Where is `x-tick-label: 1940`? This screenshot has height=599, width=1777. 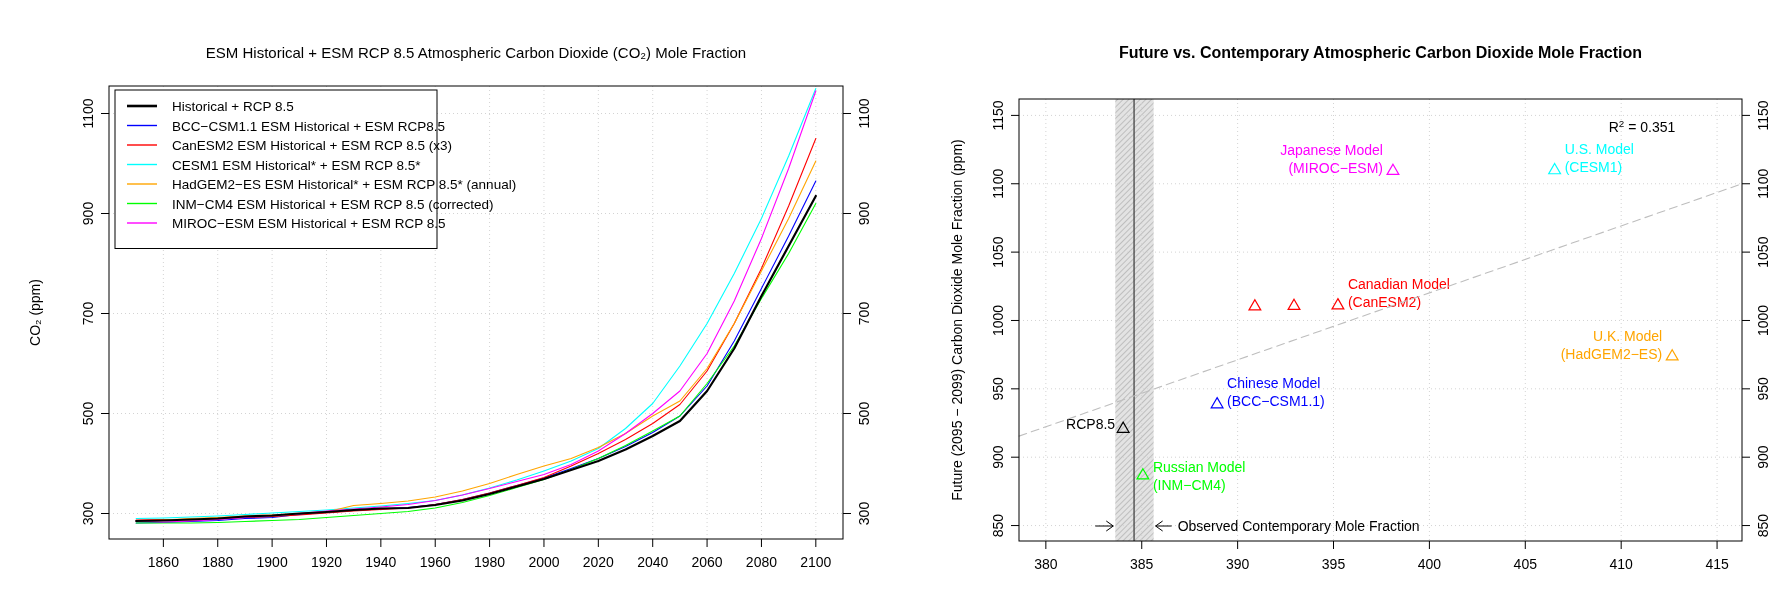
x-tick-label: 1940 is located at coordinates (381, 562).